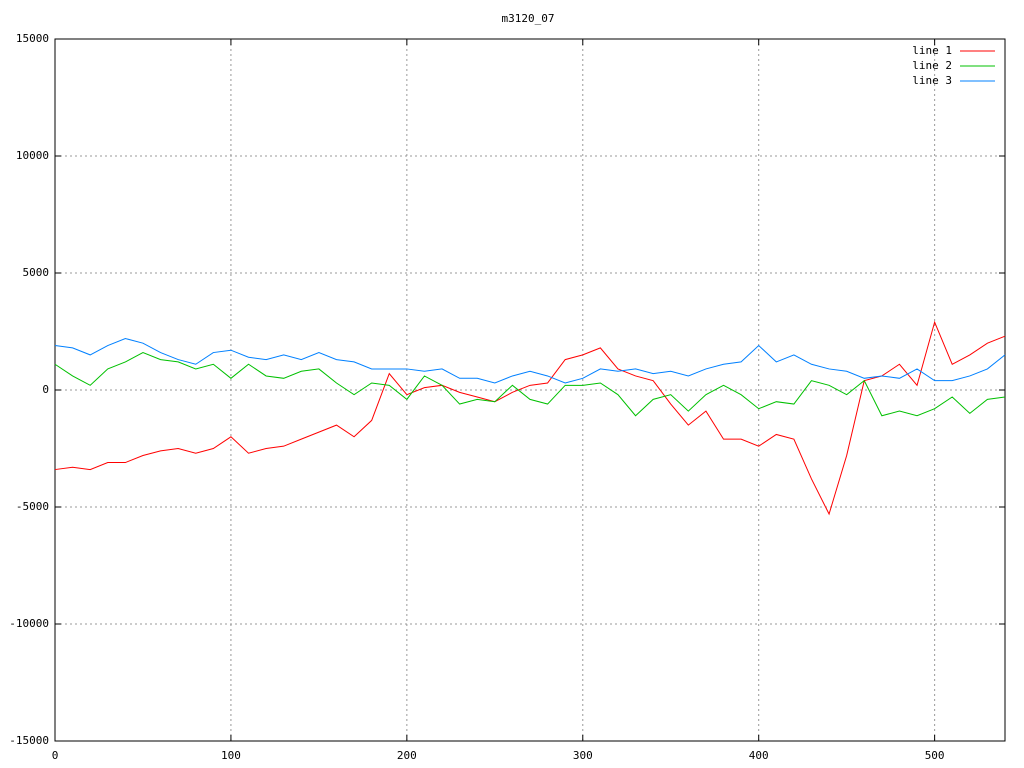 This screenshot has height=768, width=1024. What do you see at coordinates (935, 755) in the screenshot?
I see `x-tick-label: 500` at bounding box center [935, 755].